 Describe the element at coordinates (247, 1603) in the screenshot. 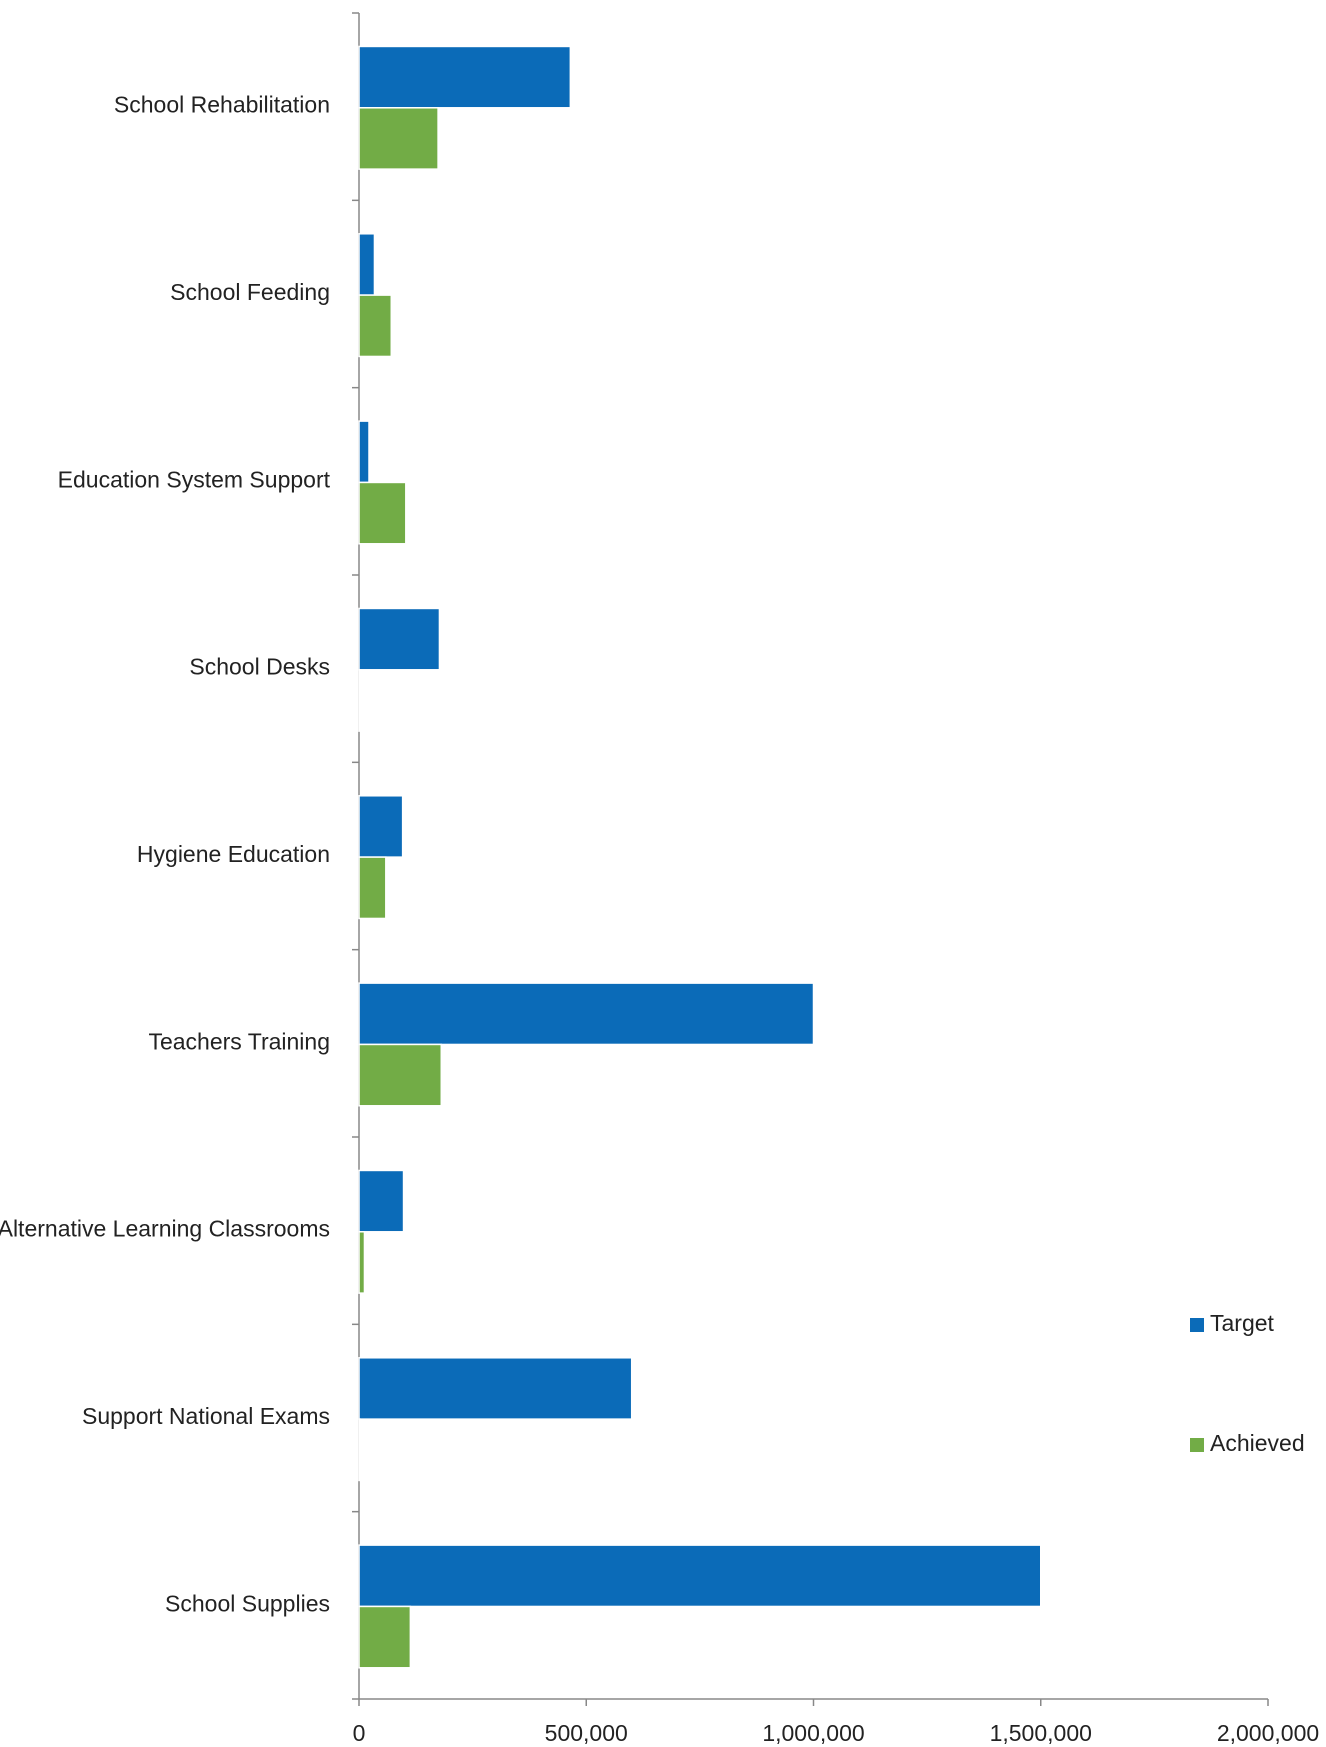

I see `y-tick-label: School Supplies` at that location.